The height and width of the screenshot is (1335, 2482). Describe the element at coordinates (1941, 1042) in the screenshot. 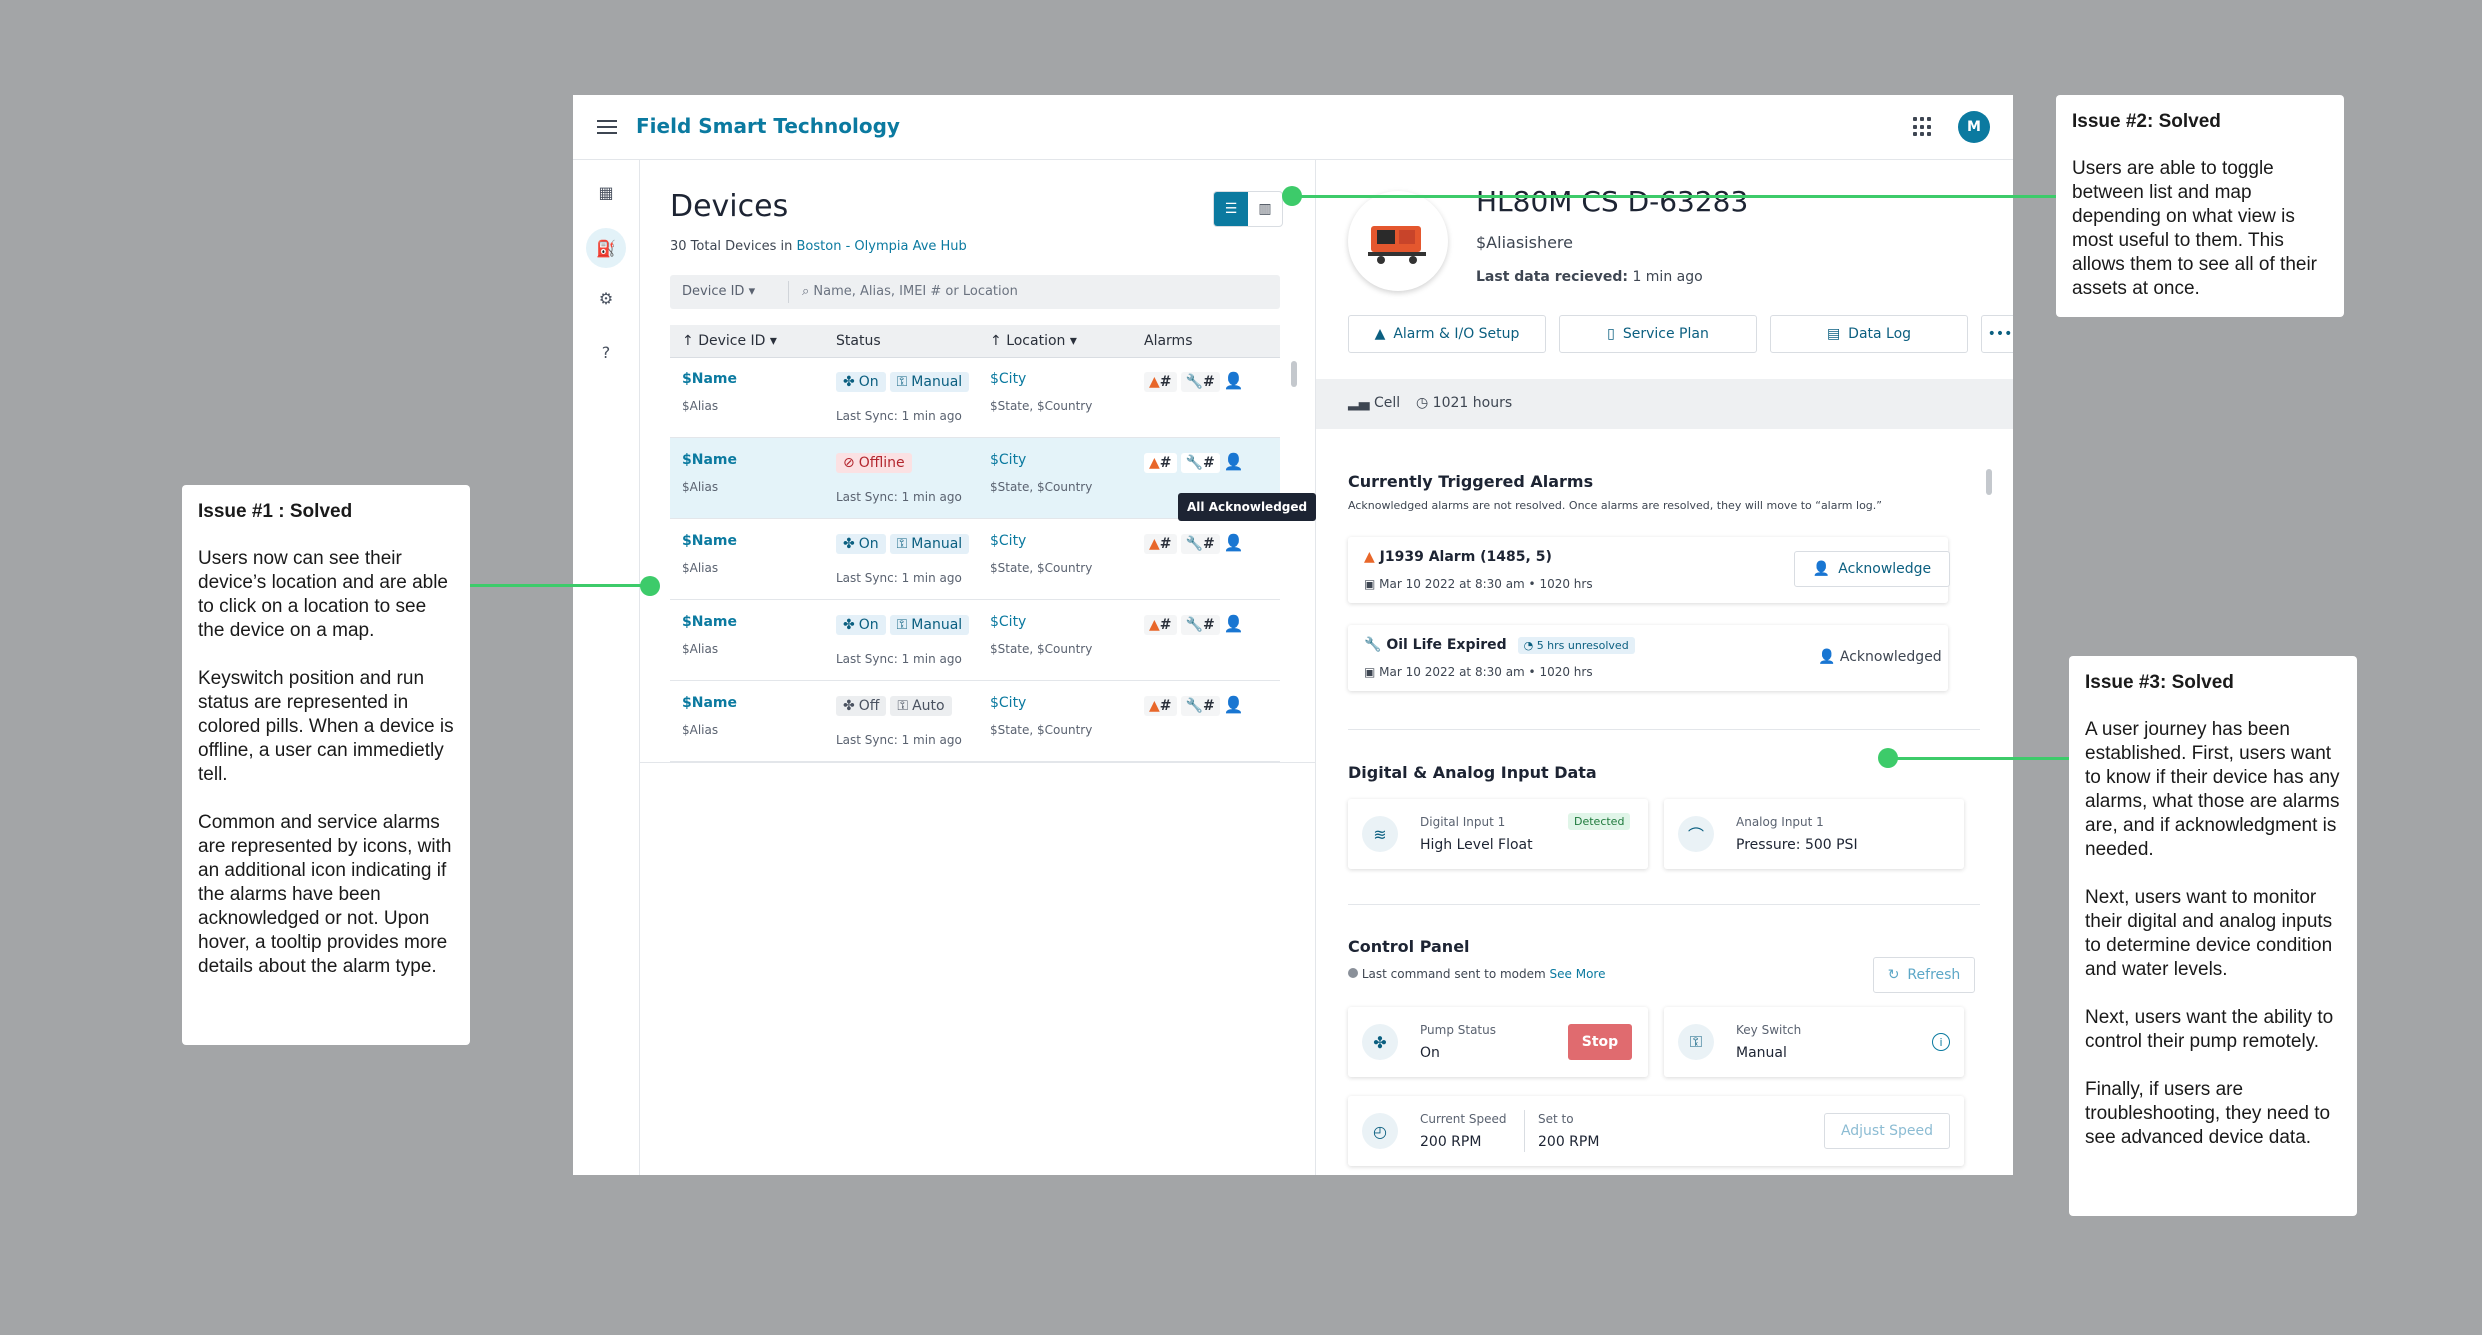

I see `info-icon: i` at that location.